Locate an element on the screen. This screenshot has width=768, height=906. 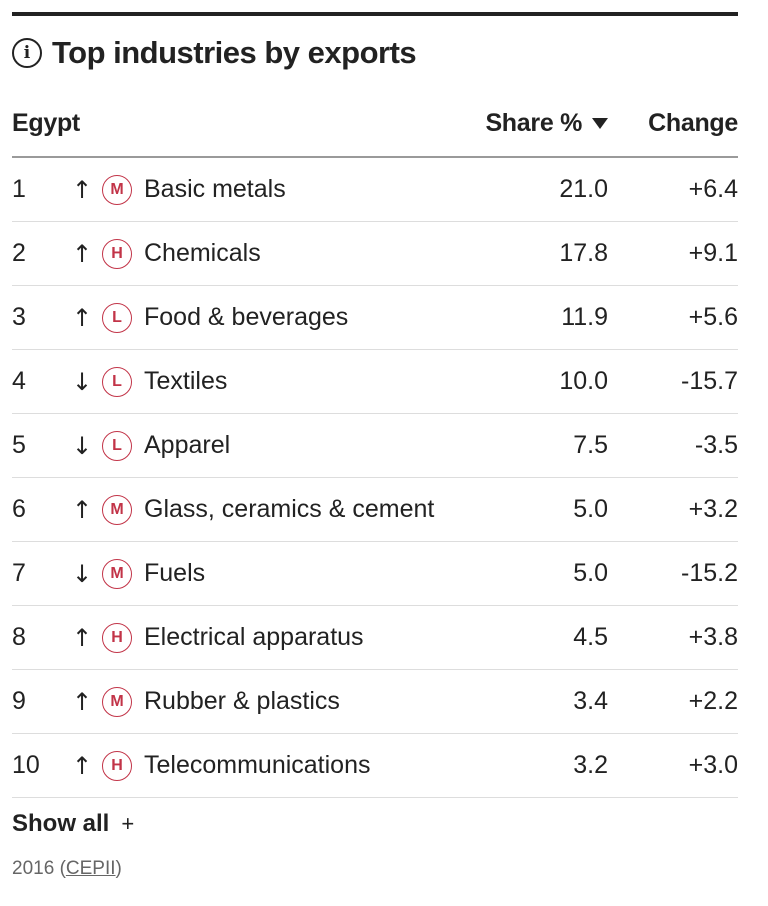
source-line: 2016 (CEPII) is located at coordinates (375, 869).